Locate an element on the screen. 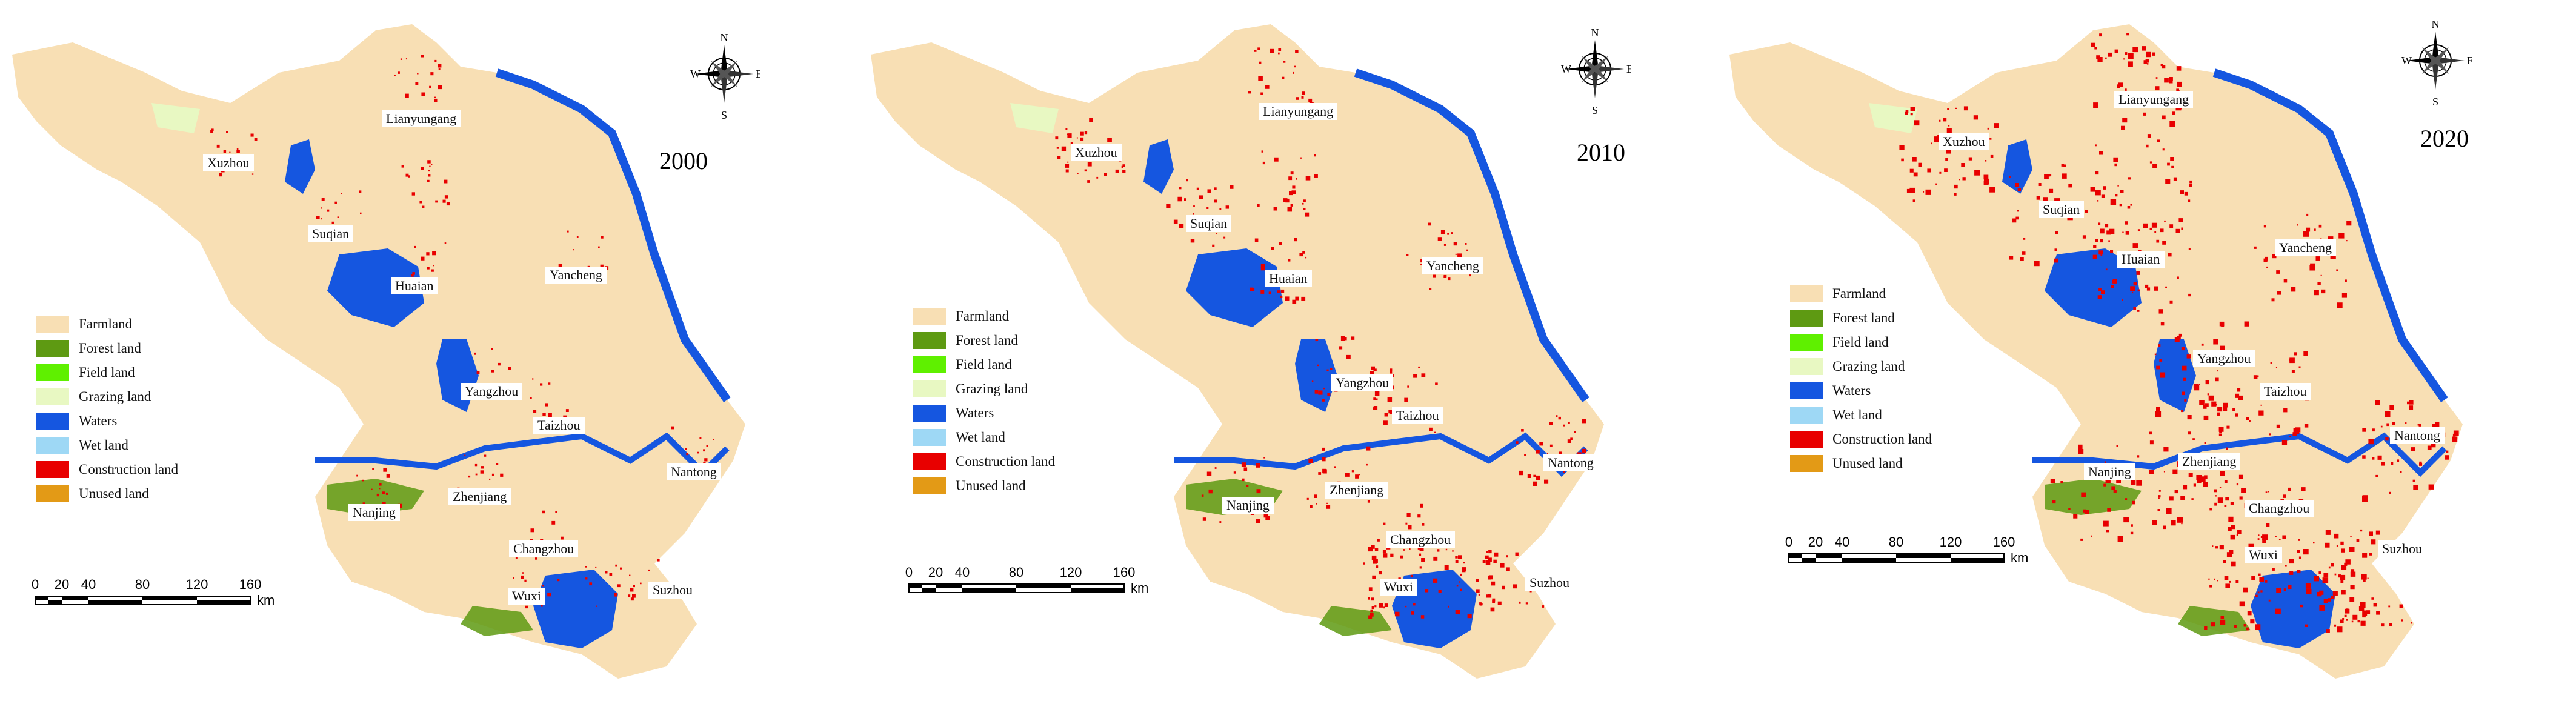 Image resolution: width=2576 pixels, height=701 pixels. legend-item: Wet land is located at coordinates (984, 437).